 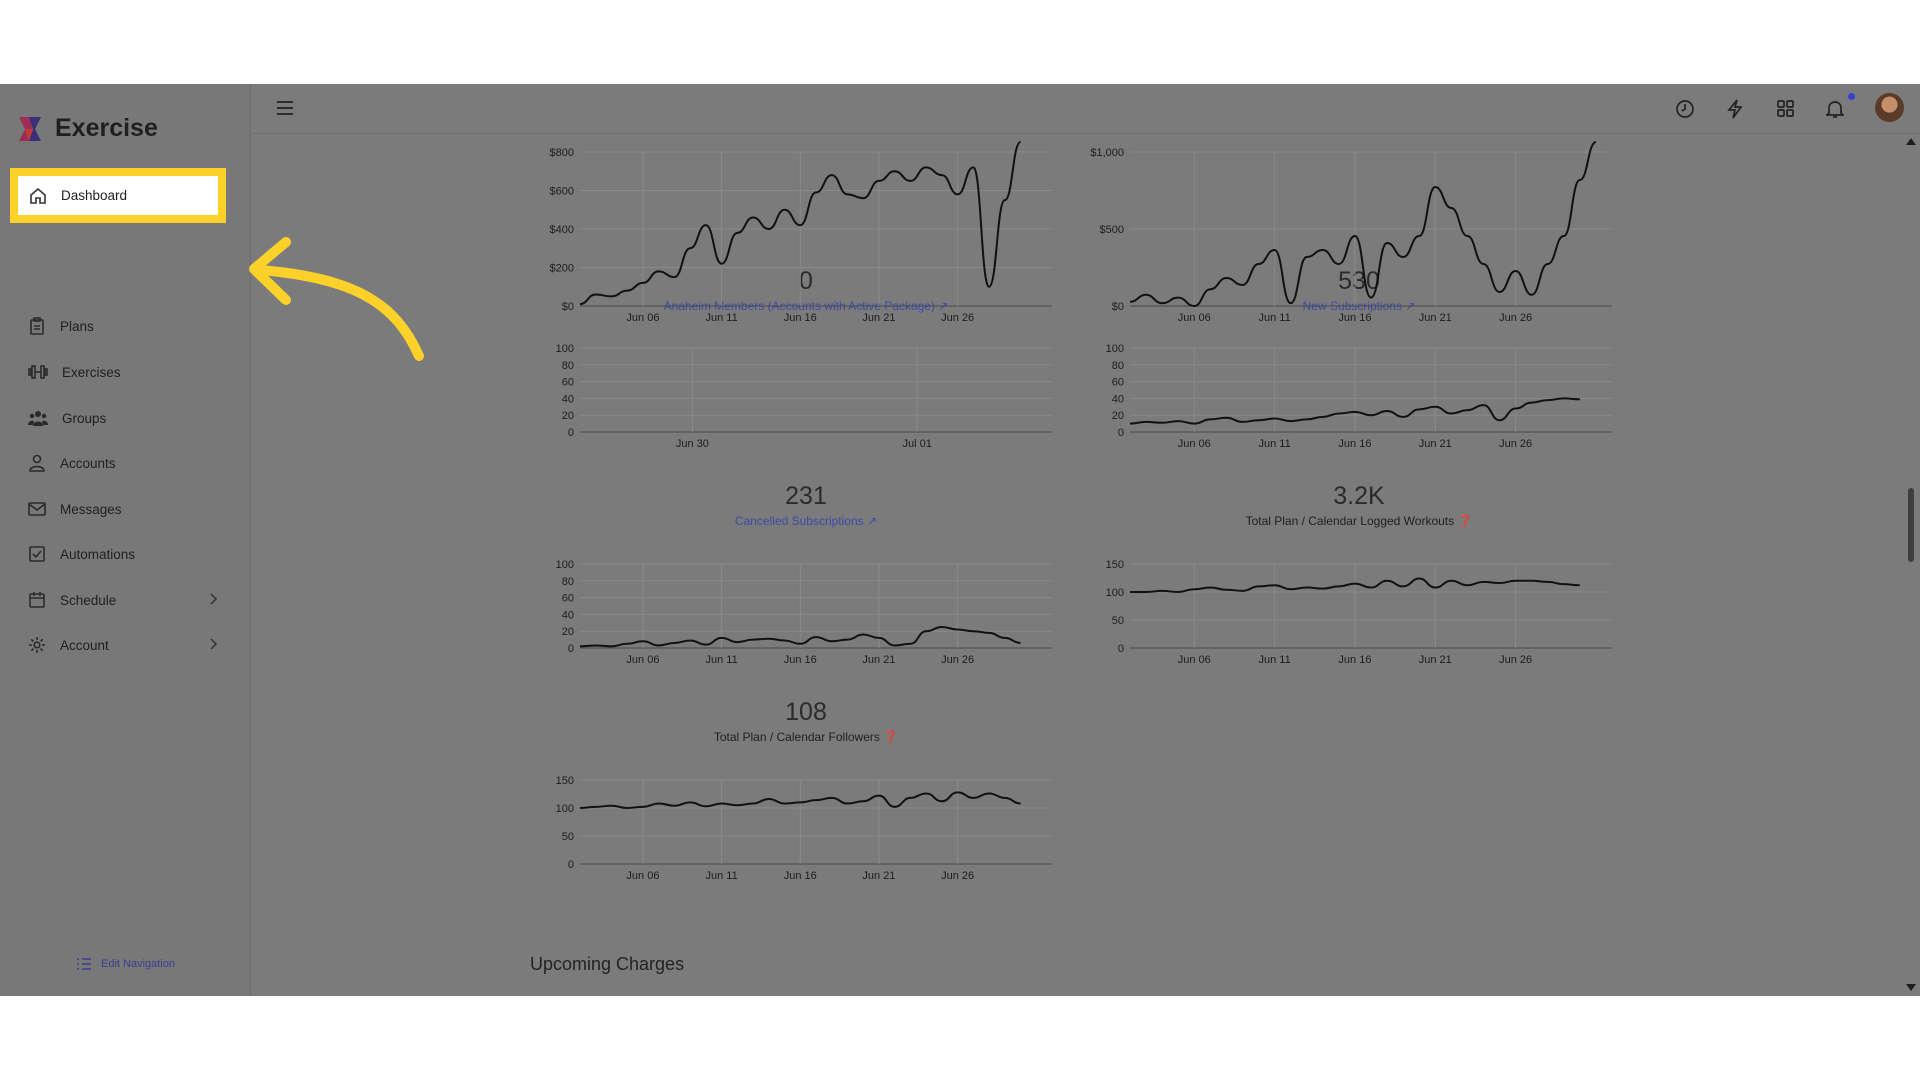 What do you see at coordinates (1685, 109) in the screenshot?
I see `clock-icon` at bounding box center [1685, 109].